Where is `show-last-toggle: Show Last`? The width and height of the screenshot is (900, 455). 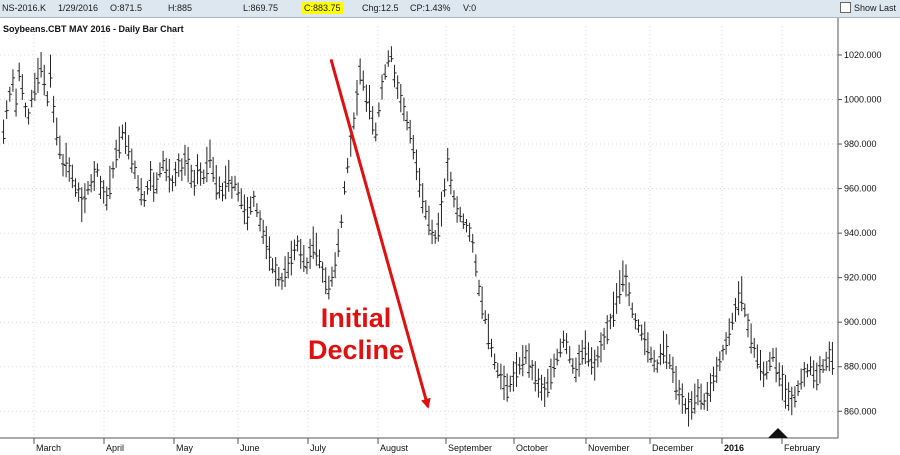 show-last-toggle: Show Last is located at coordinates (867, 7).